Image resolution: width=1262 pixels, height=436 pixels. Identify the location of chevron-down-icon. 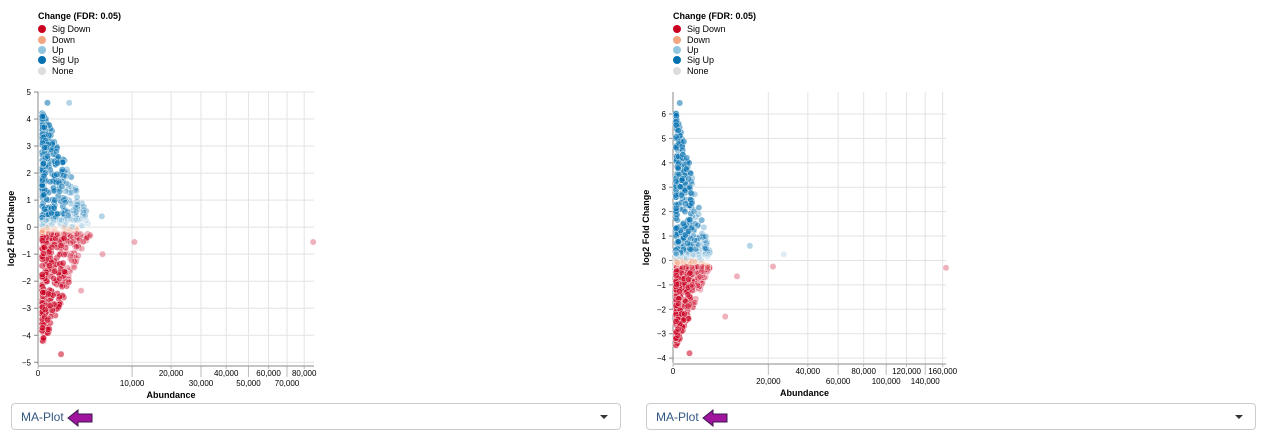
(1239, 417).